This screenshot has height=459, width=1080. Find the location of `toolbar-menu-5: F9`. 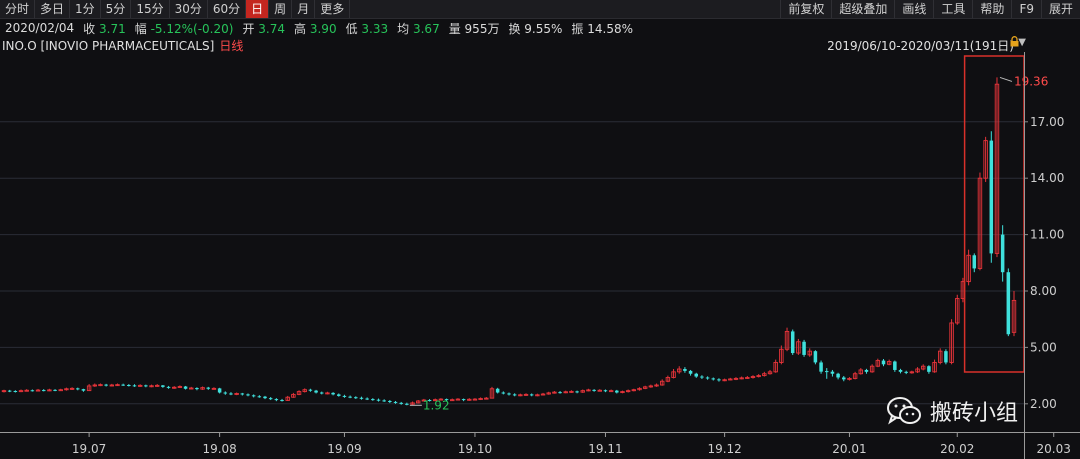

toolbar-menu-5: F9 is located at coordinates (1026, 9).